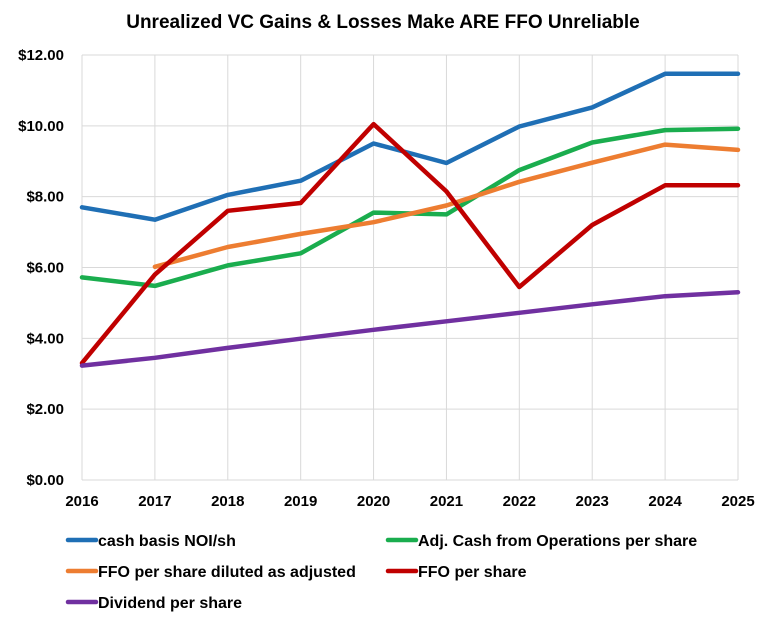 This screenshot has height=620, width=764. I want to click on x-tick-label: 2019, so click(300, 501).